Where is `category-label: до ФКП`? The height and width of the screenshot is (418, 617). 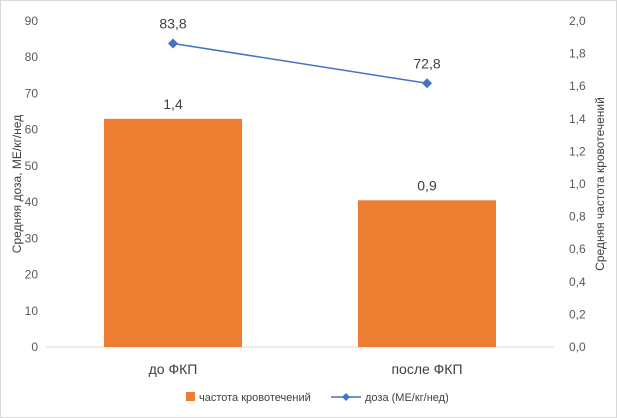 category-label: до ФКП is located at coordinates (173, 369).